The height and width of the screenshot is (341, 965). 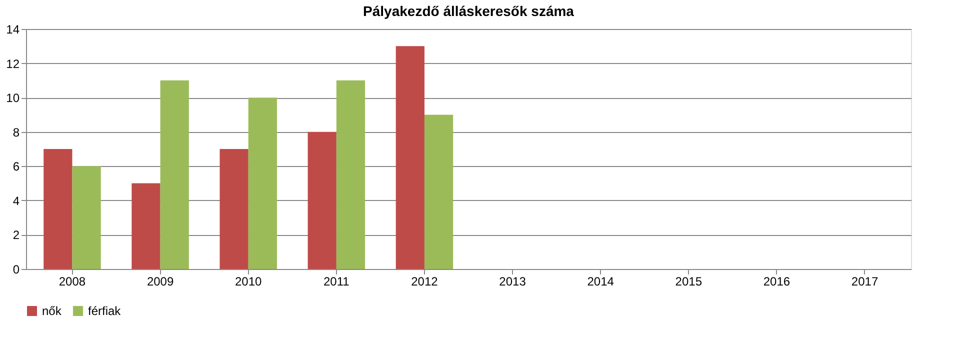 What do you see at coordinates (72, 281) in the screenshot?
I see `x-tick-label: 2008` at bounding box center [72, 281].